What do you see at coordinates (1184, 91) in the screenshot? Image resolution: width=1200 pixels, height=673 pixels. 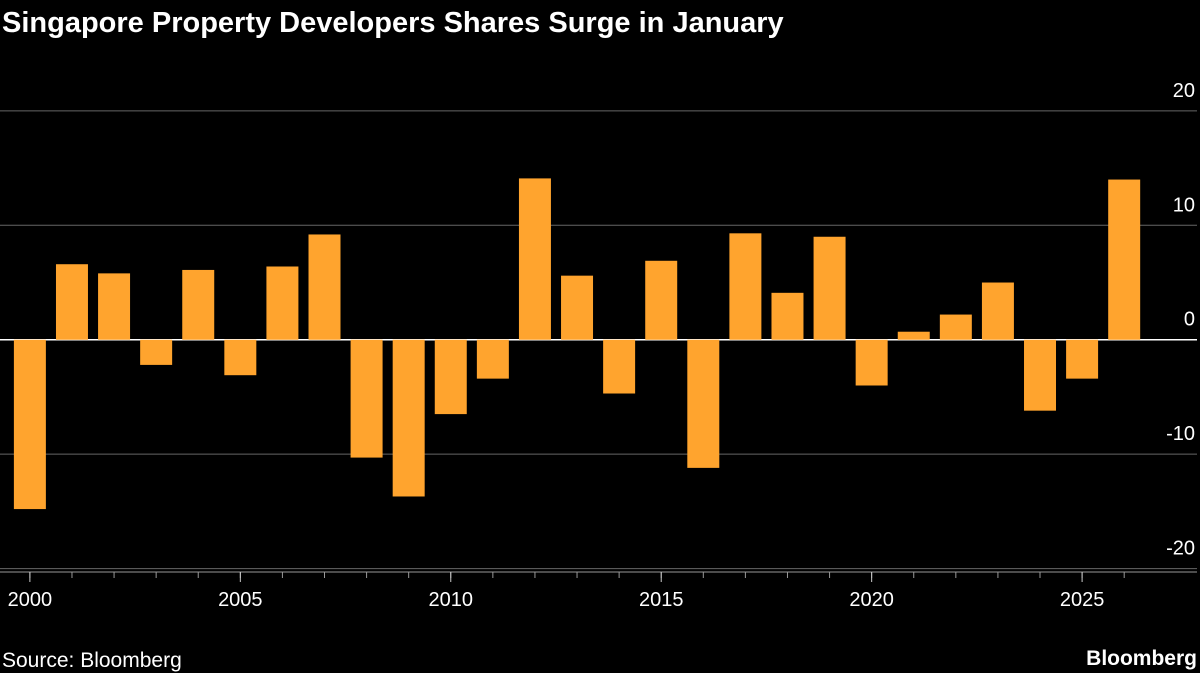 I see `y-tick-label: 20` at bounding box center [1184, 91].